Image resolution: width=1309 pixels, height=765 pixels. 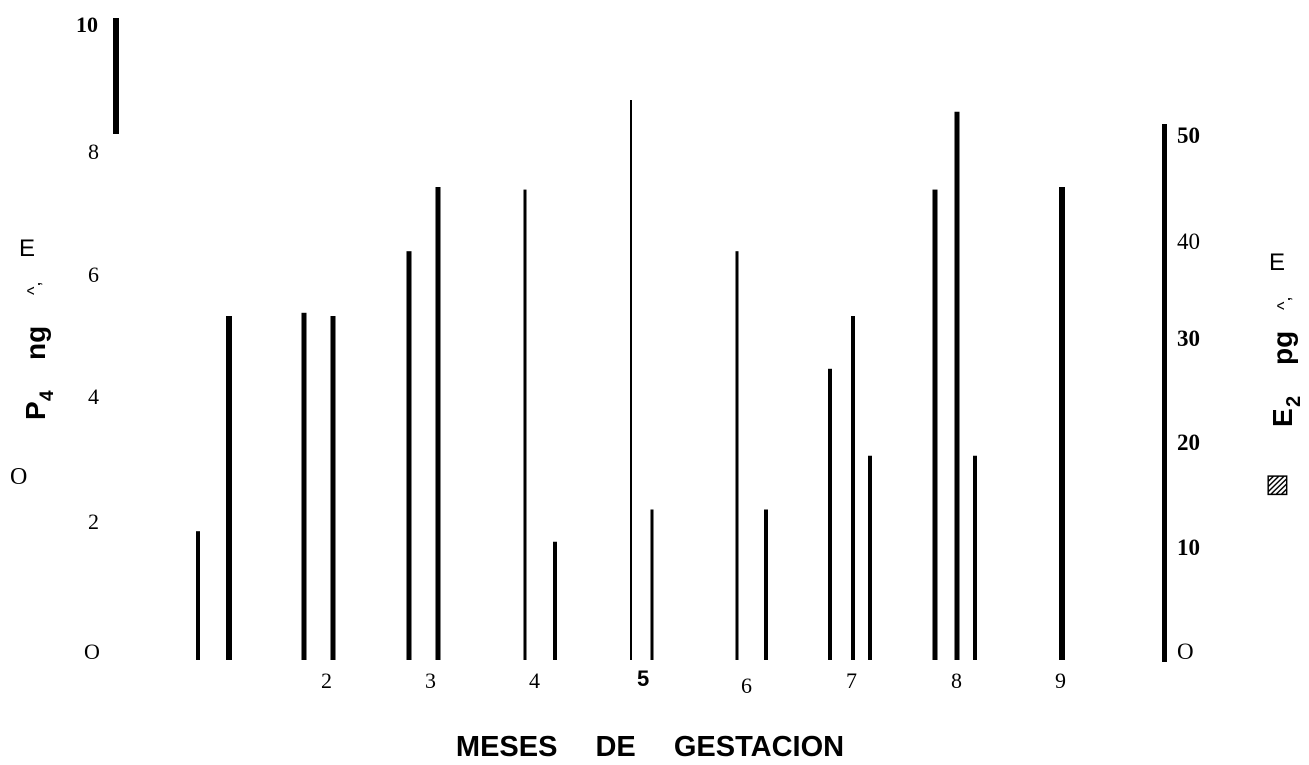 What do you see at coordinates (93, 521) in the screenshot?
I see `left-tick-2: 2` at bounding box center [93, 521].